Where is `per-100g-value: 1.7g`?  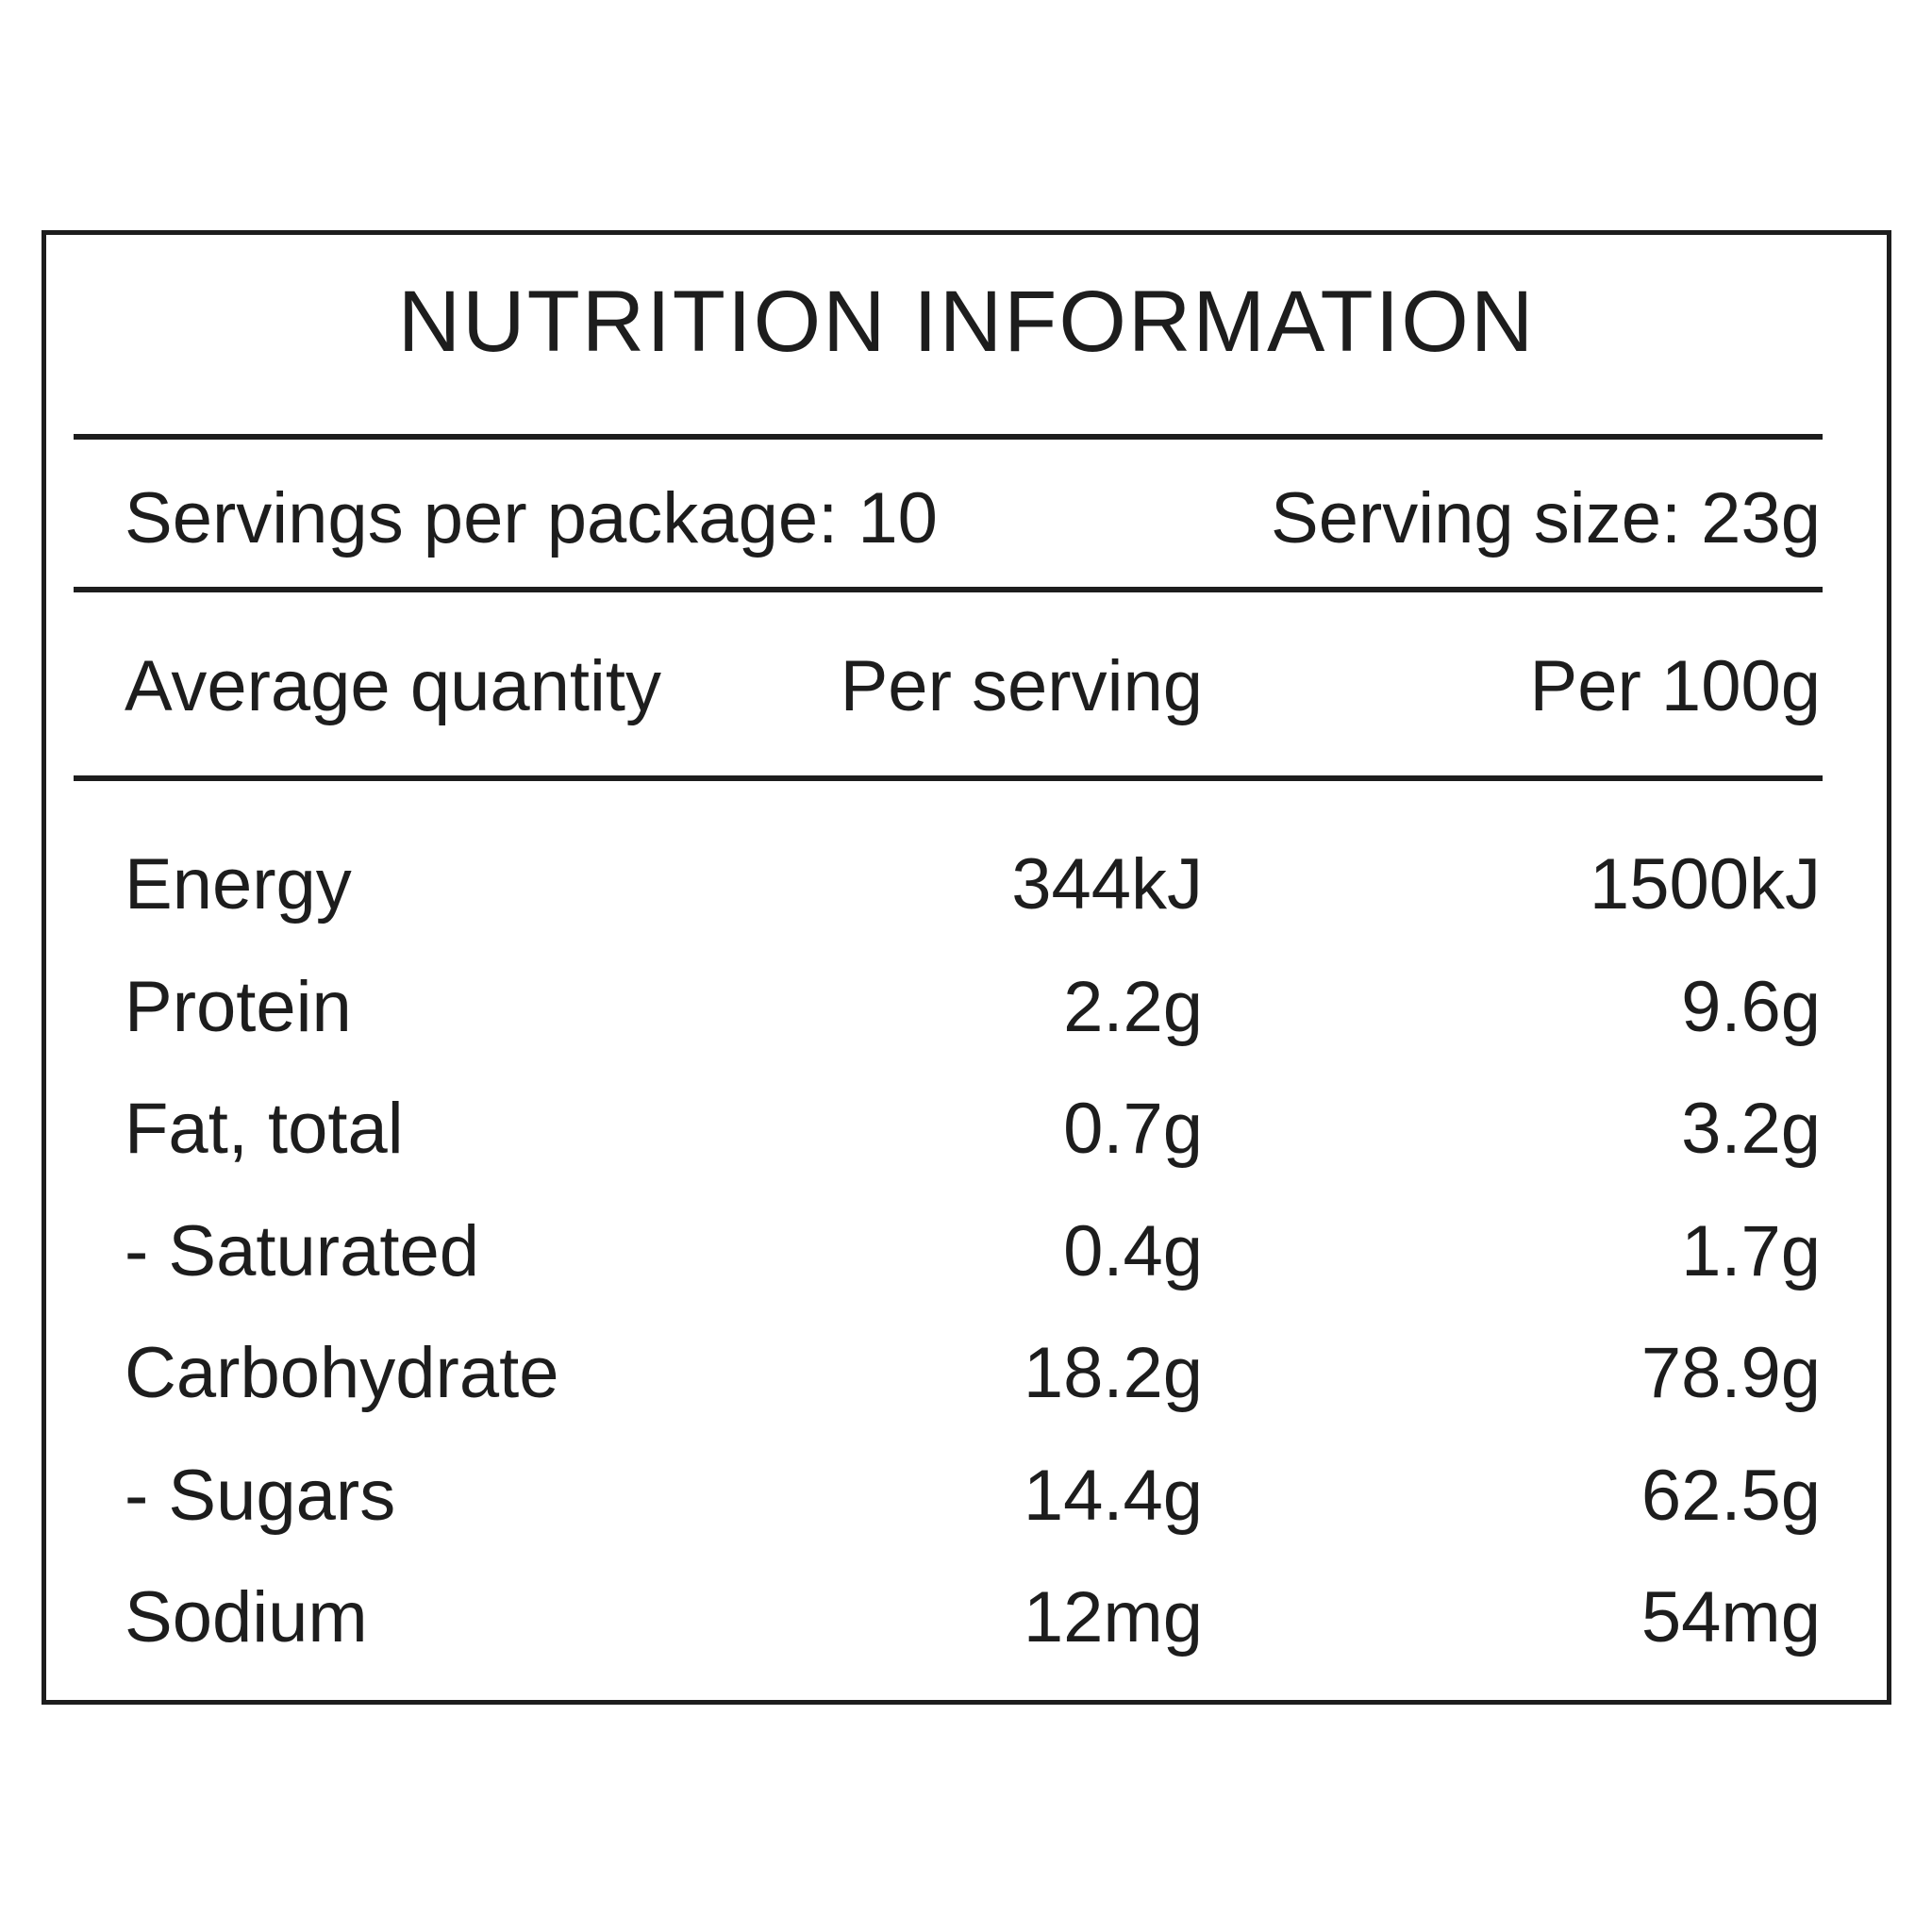
per-100g-value: 1.7g is located at coordinates (1751, 1250).